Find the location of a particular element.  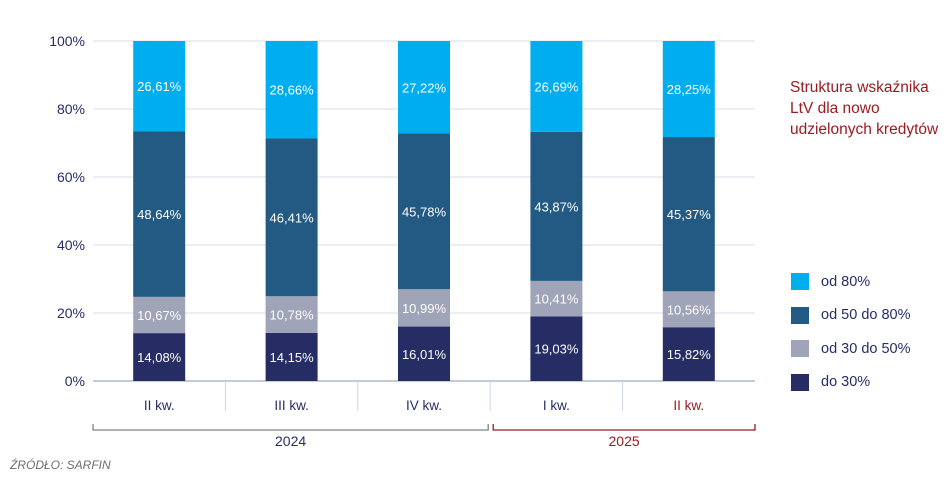

legend-item-od-30-do-50: od 30 do 50% is located at coordinates (851, 349).